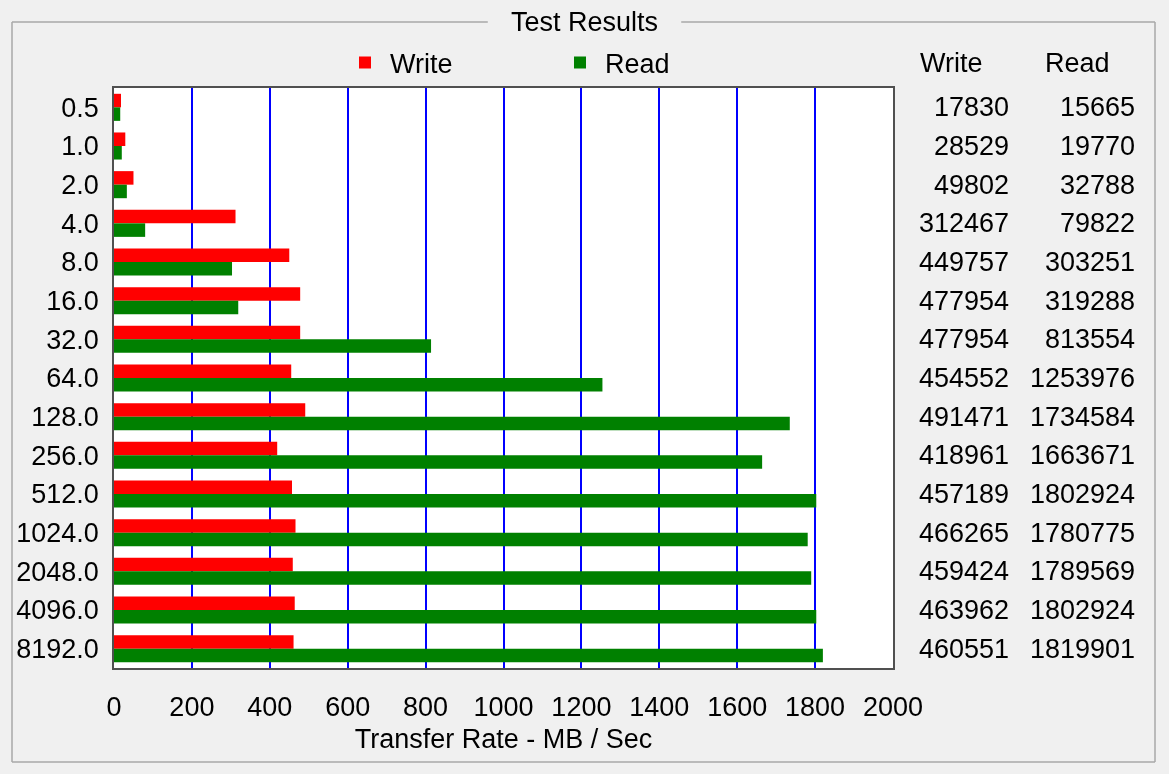 This screenshot has width=1169, height=774. Describe the element at coordinates (972, 107) in the screenshot. I see `text: 17830` at that location.